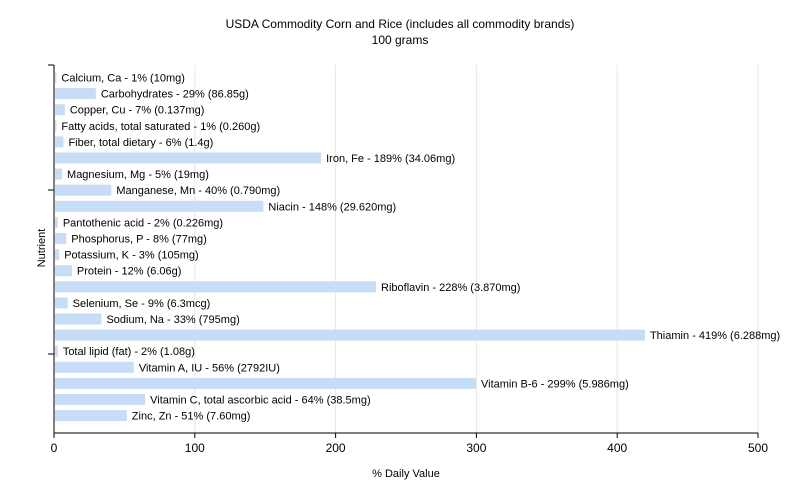  I want to click on x-tick-label: 500, so click(758, 448).